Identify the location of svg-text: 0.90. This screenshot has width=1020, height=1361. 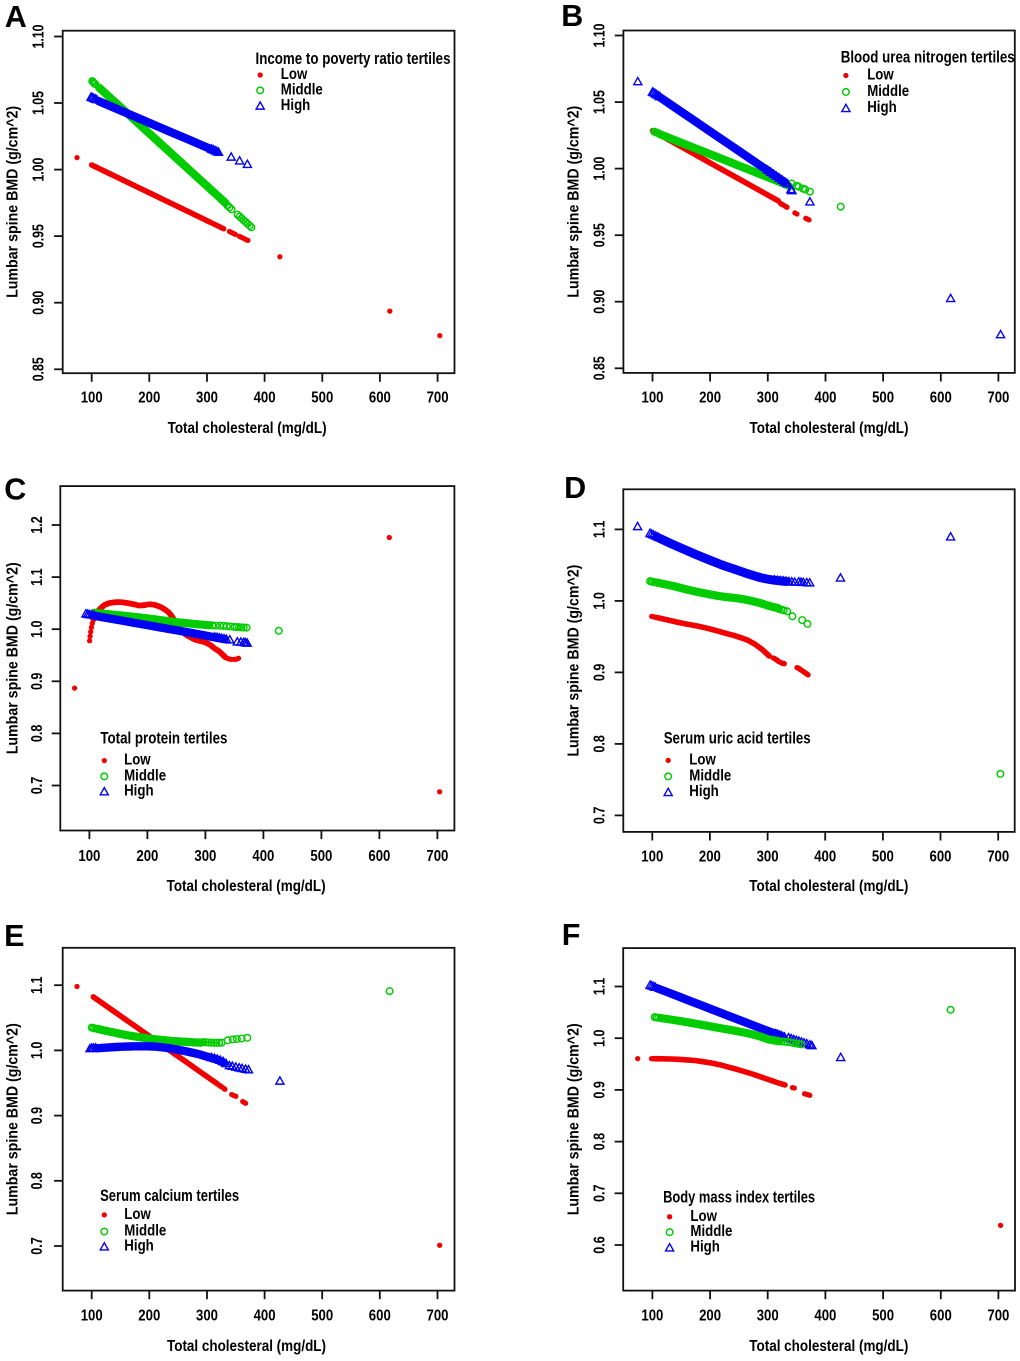
(600, 302).